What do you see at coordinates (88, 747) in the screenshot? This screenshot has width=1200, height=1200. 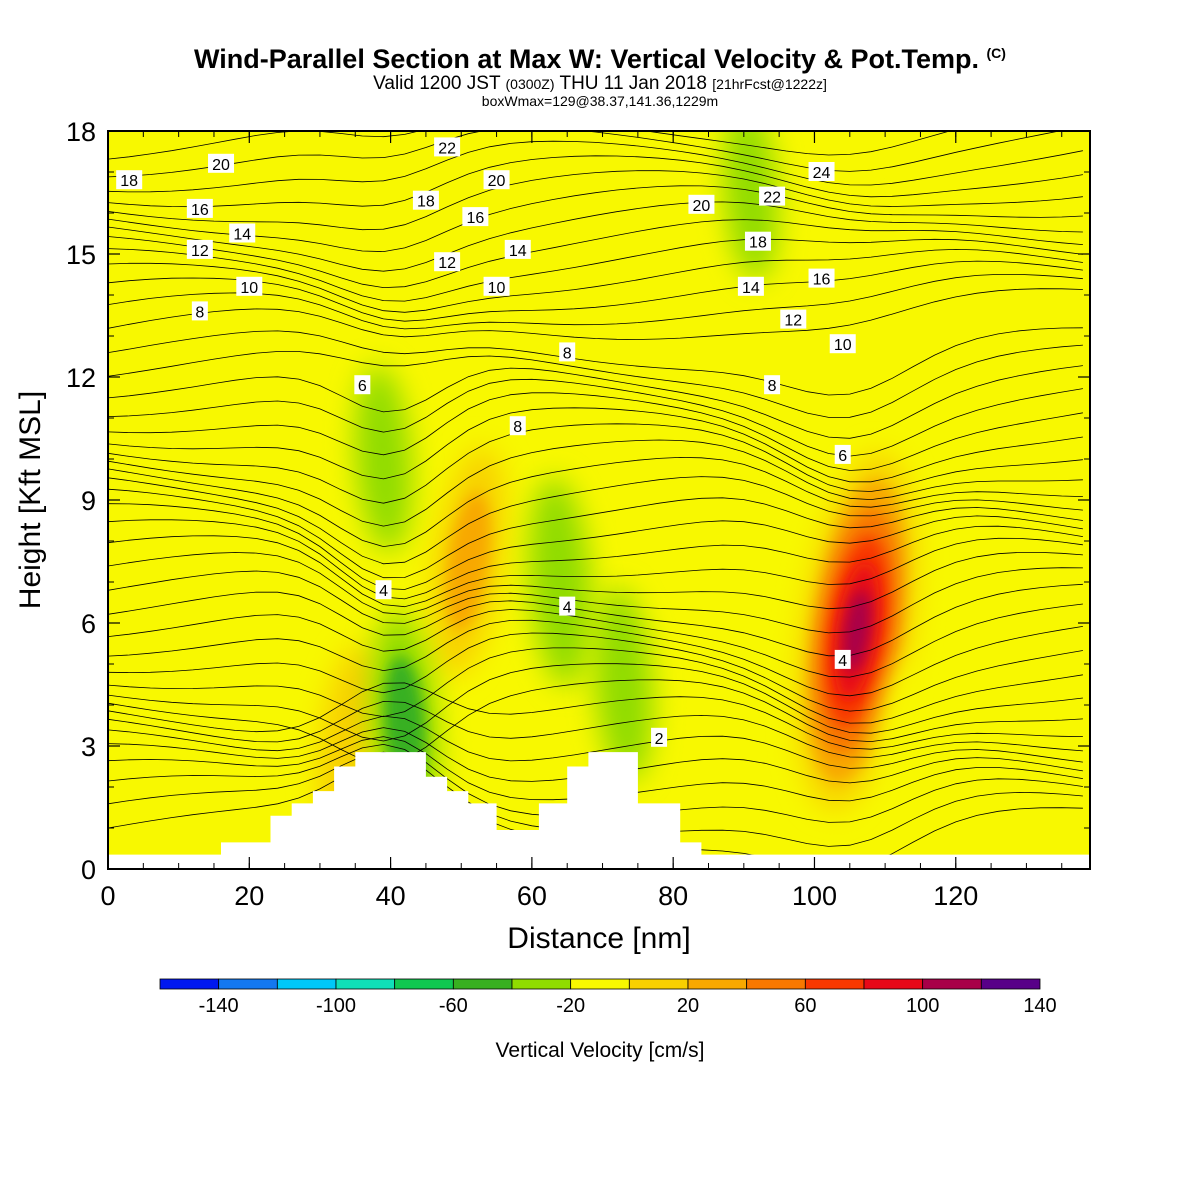 I see `y-tick-label: 3` at bounding box center [88, 747].